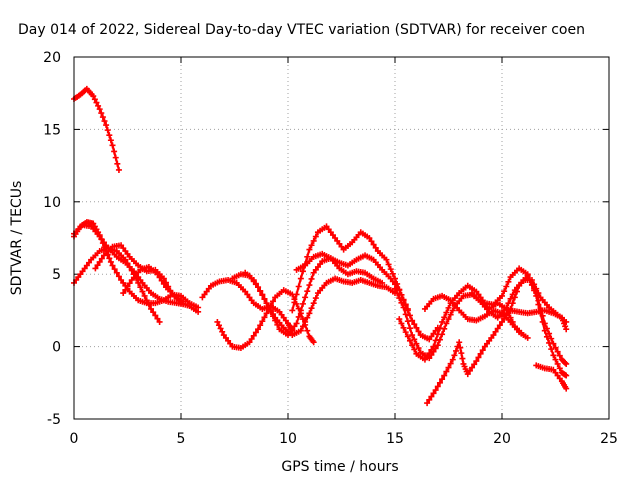 This screenshot has height=480, width=640. What do you see at coordinates (153, 284) in the screenshot?
I see `series-sat-f` at bounding box center [153, 284].